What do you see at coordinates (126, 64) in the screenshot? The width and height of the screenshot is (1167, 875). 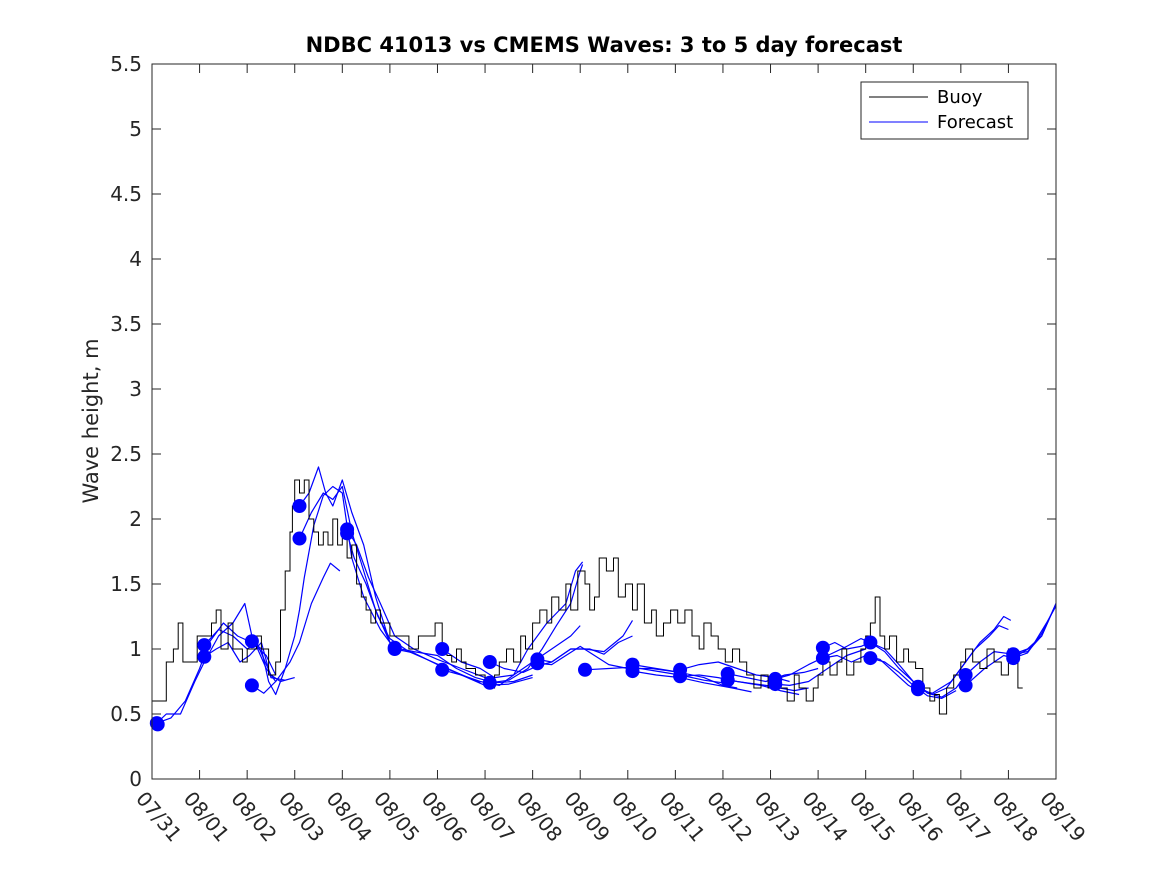 I see `y-tick-label: 5.5` at bounding box center [126, 64].